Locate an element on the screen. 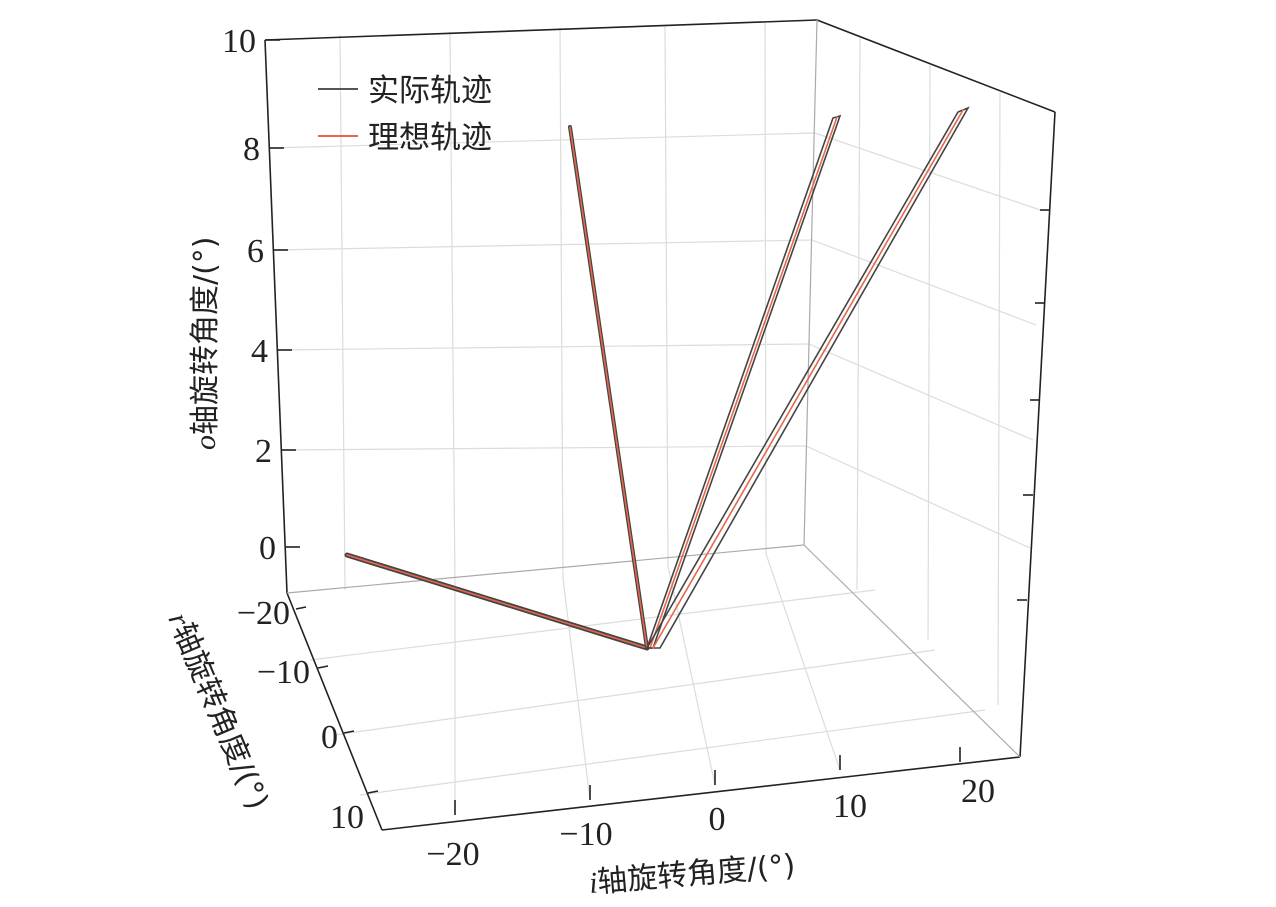  r-axis-label-text: 轴旋转角度/(°) is located at coordinates (220, 716).